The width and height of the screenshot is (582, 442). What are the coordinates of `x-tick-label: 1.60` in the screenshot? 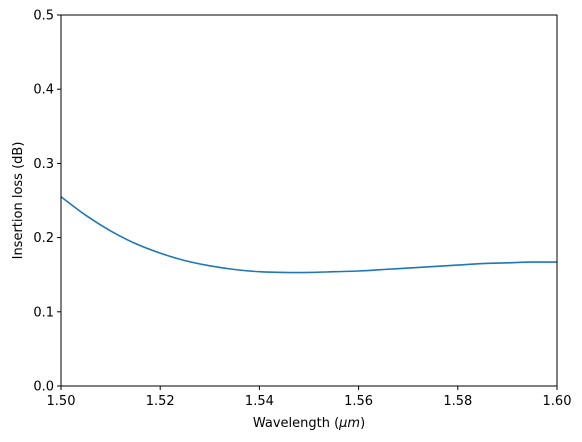 It's located at (557, 401).